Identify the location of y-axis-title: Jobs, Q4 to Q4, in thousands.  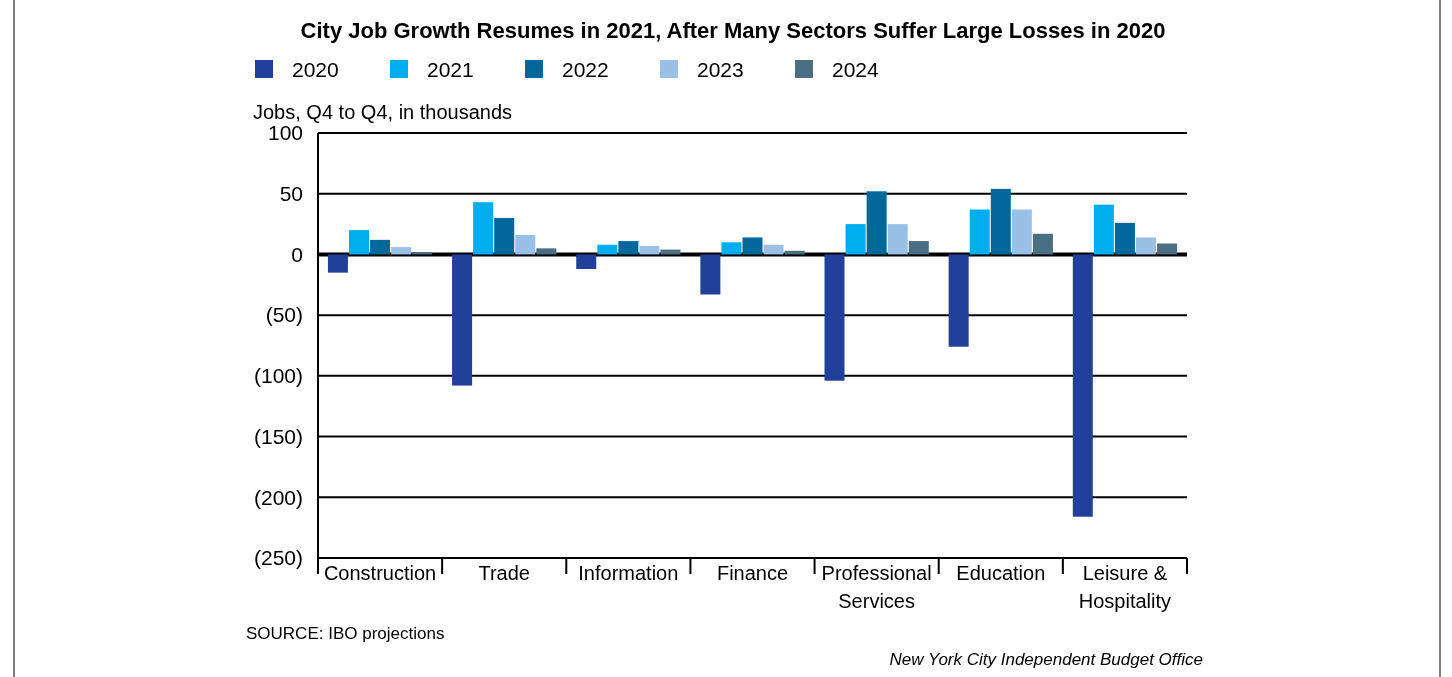
(383, 112).